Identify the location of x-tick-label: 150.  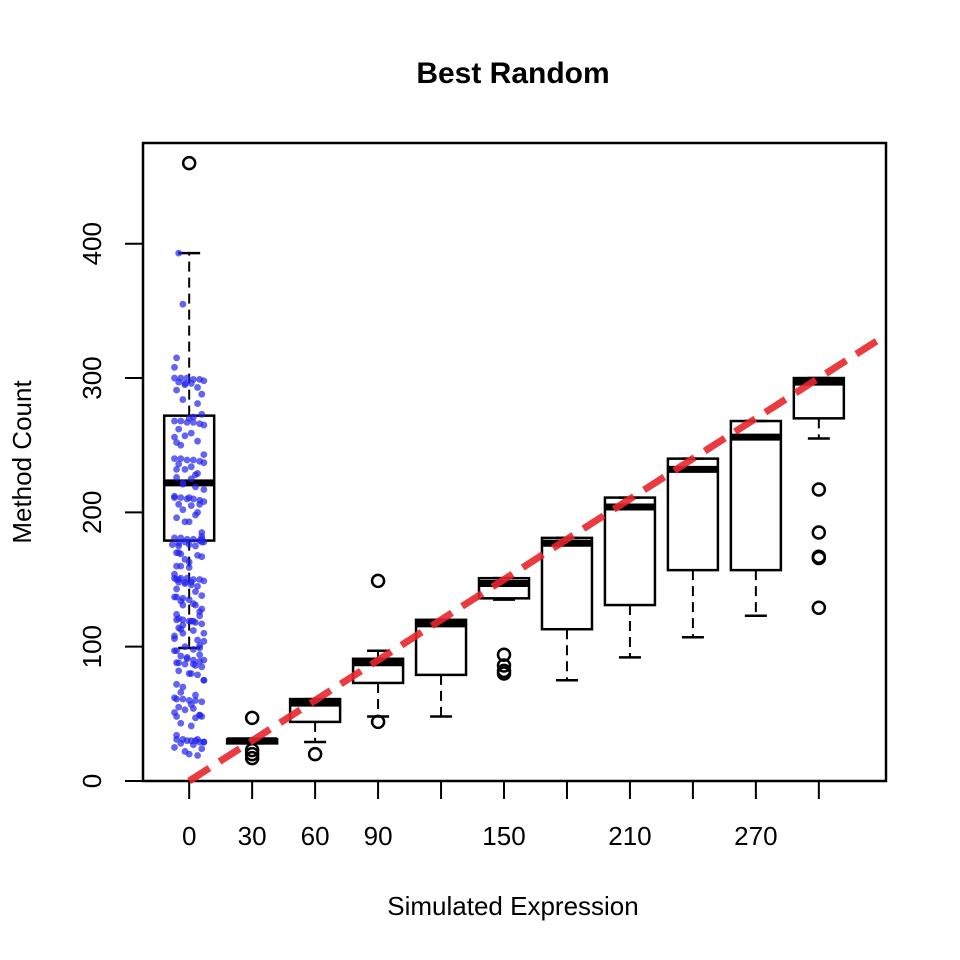
(503, 836).